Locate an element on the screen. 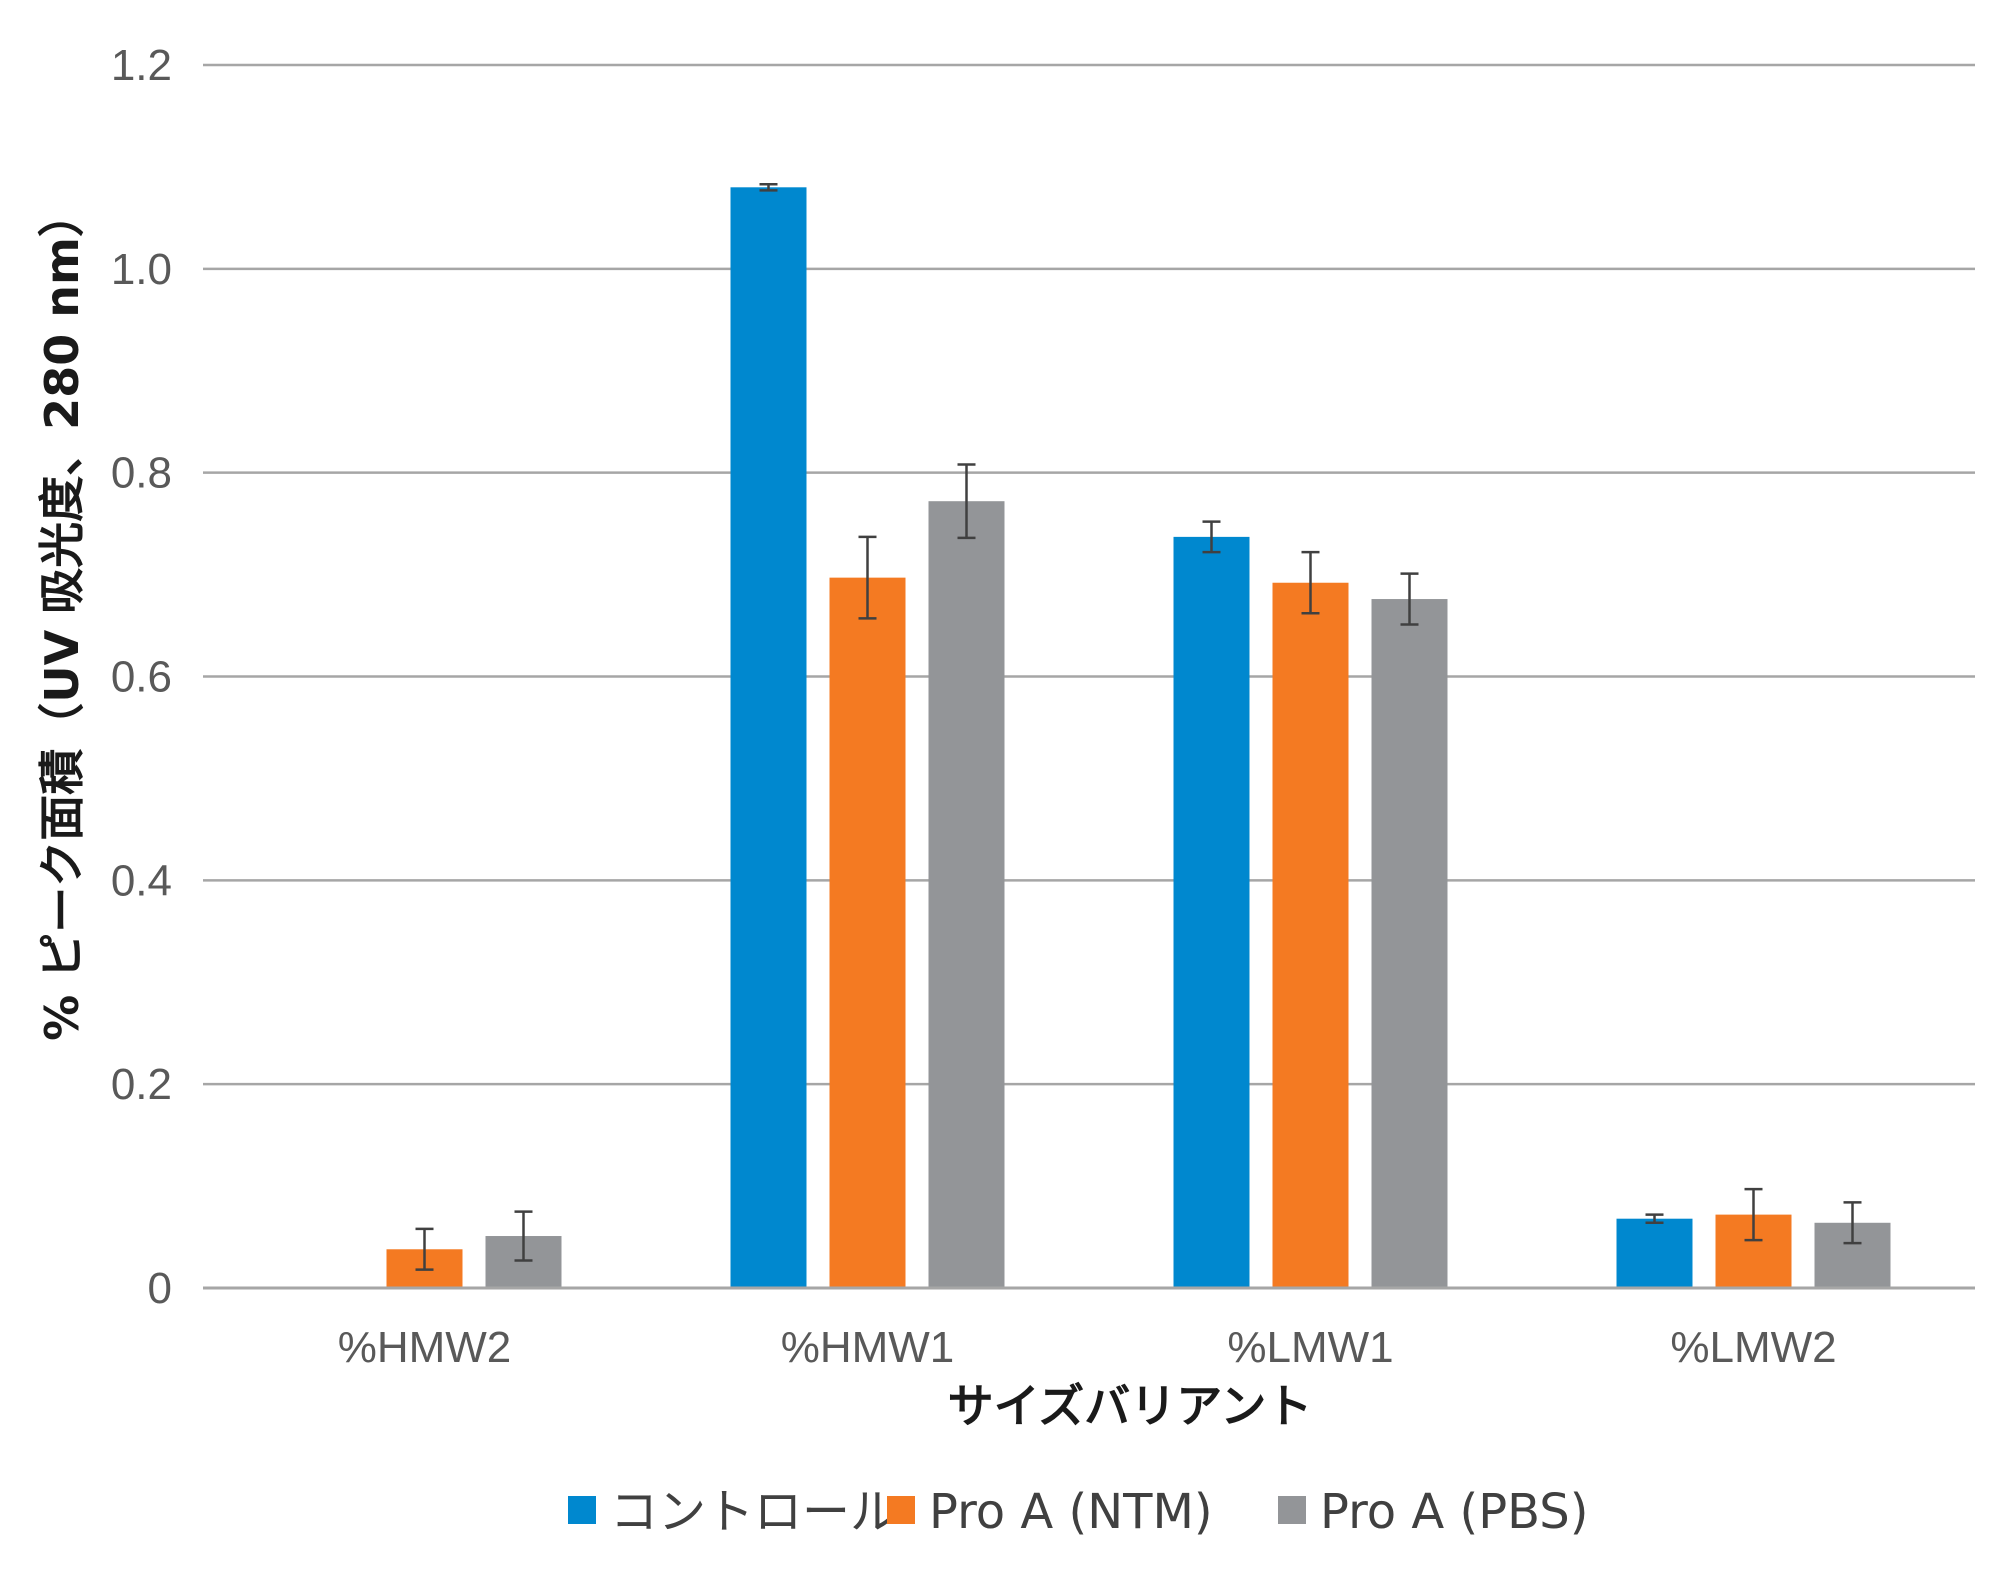  legend-item: Pro A (NTM) is located at coordinates (1050, 1512).